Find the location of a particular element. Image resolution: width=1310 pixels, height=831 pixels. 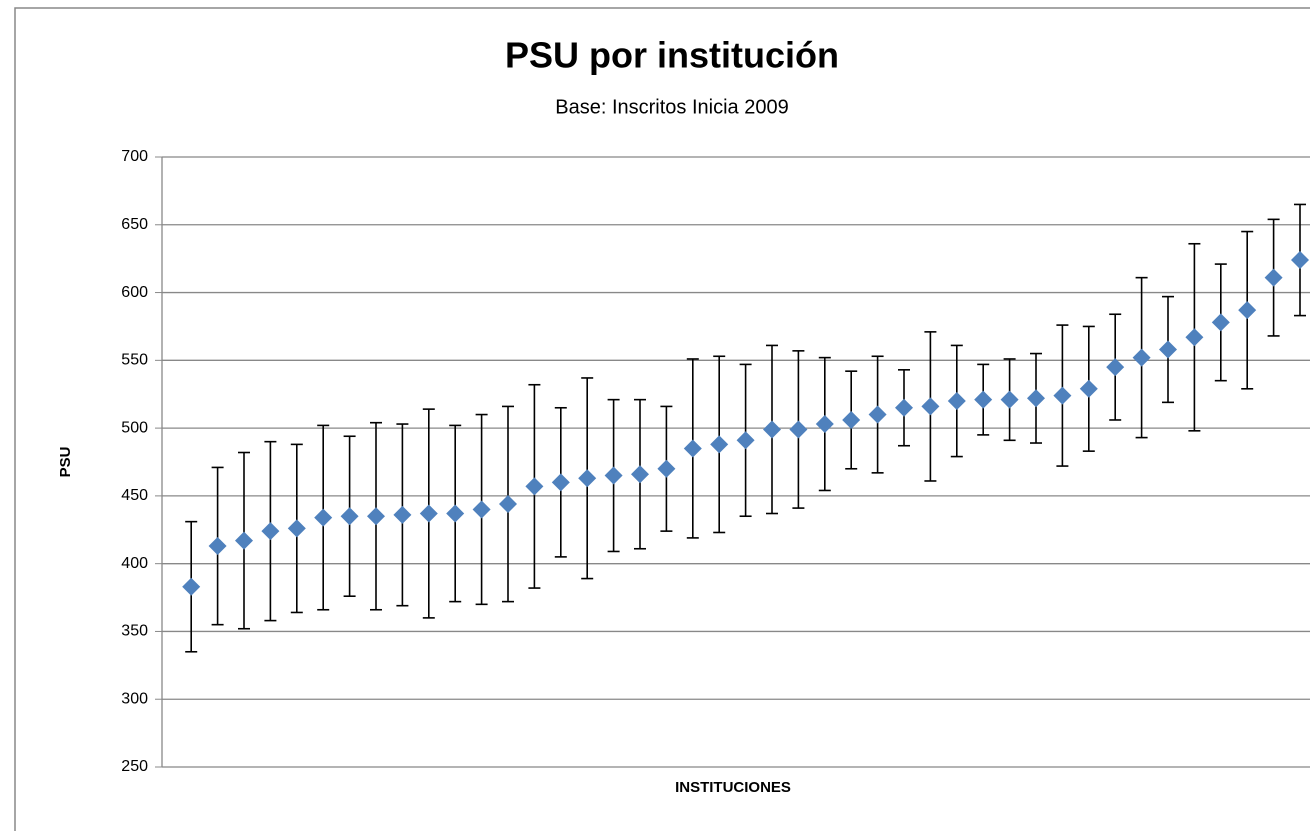

y-tick-label: 550 is located at coordinates (134, 360).